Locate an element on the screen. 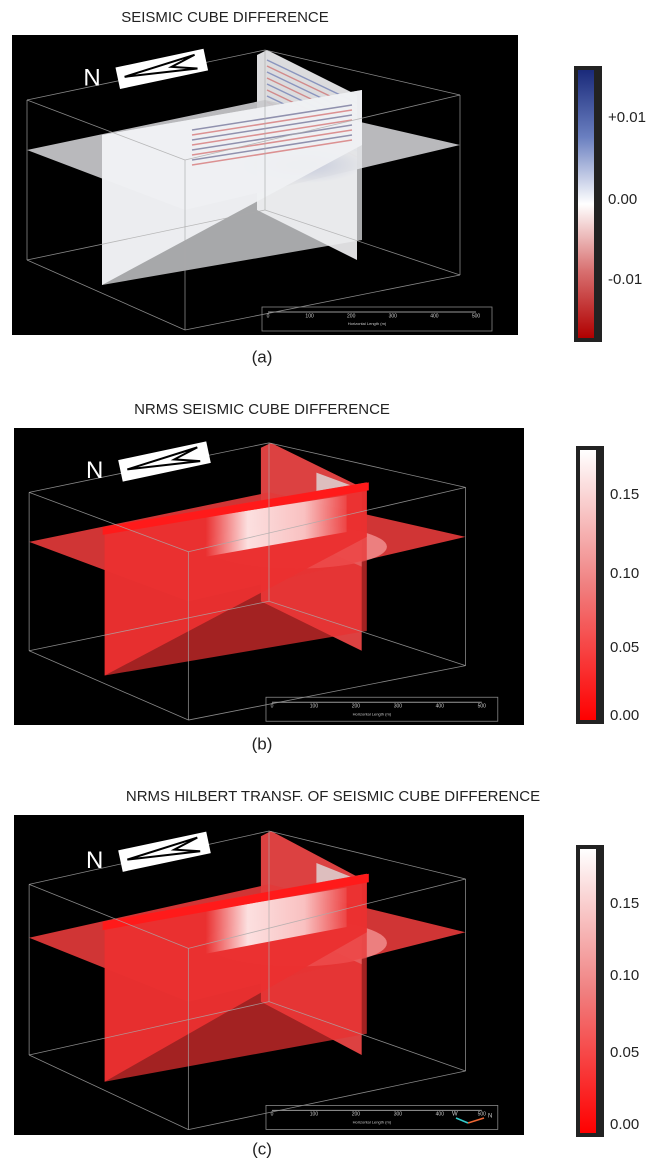  panel-title: NRMS SEISMIC CUBE DIFFERENCE is located at coordinates (262, 409).